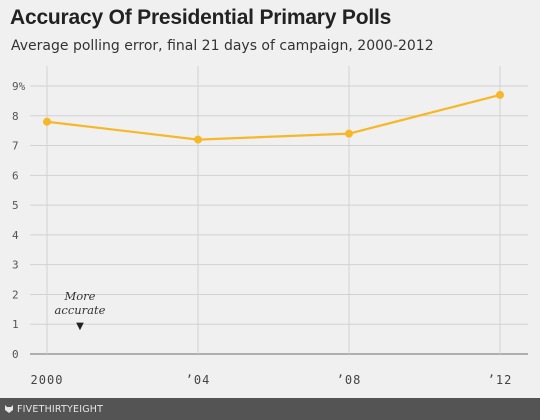 This screenshot has height=420, width=540. Describe the element at coordinates (15, 175) in the screenshot. I see `y-tick-label-6: 6` at that location.